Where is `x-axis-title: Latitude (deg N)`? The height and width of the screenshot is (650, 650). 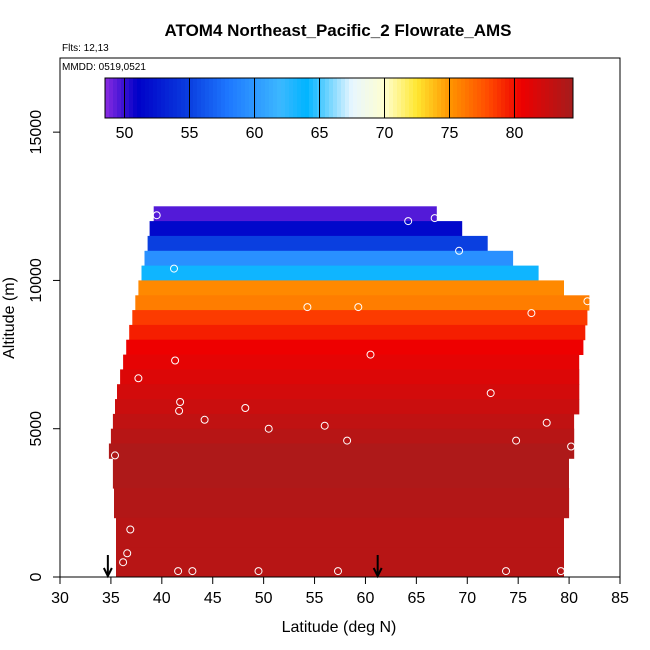 x-axis-title: Latitude (deg N) is located at coordinates (339, 627).